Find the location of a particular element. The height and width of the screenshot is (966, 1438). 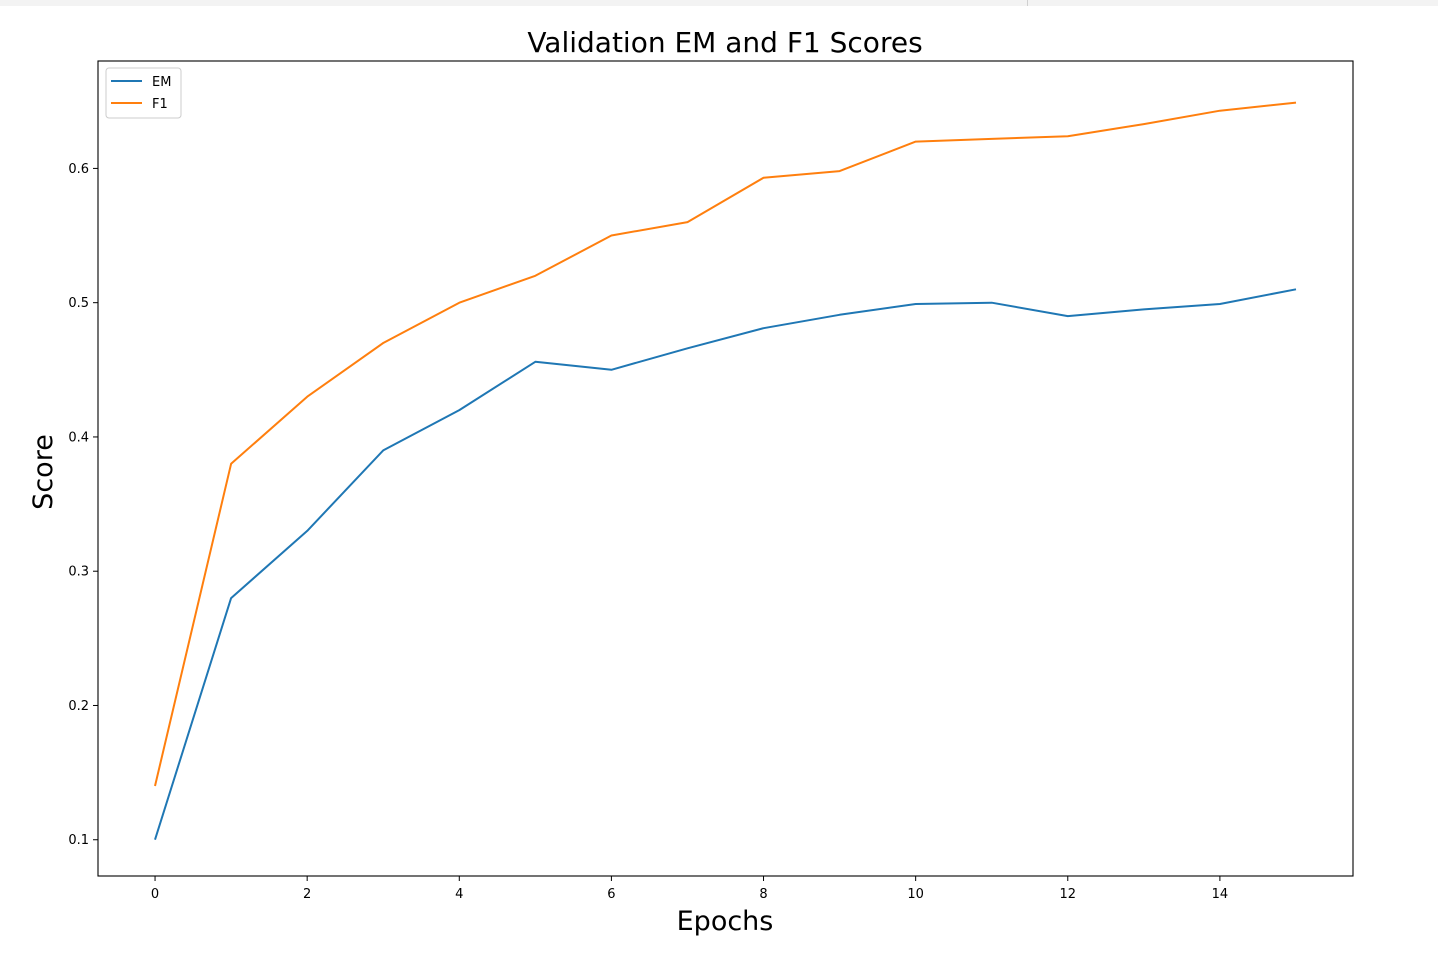

y-tick-label: 0.3 is located at coordinates (78, 572).